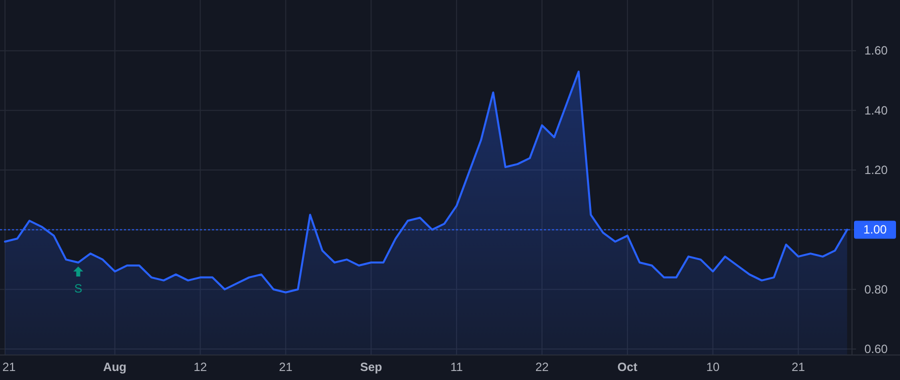  What do you see at coordinates (78, 288) in the screenshot?
I see `annotation: S` at bounding box center [78, 288].